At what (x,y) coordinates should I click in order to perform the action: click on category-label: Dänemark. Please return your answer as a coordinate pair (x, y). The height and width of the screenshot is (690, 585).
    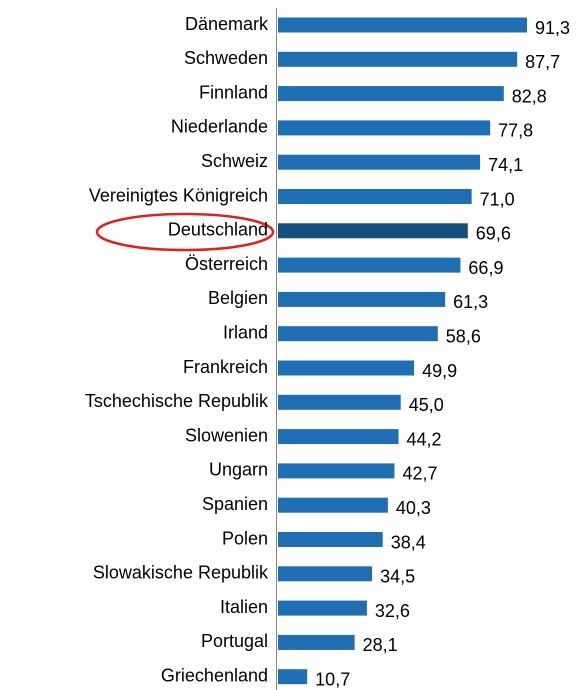
    Looking at the image, I should click on (227, 24).